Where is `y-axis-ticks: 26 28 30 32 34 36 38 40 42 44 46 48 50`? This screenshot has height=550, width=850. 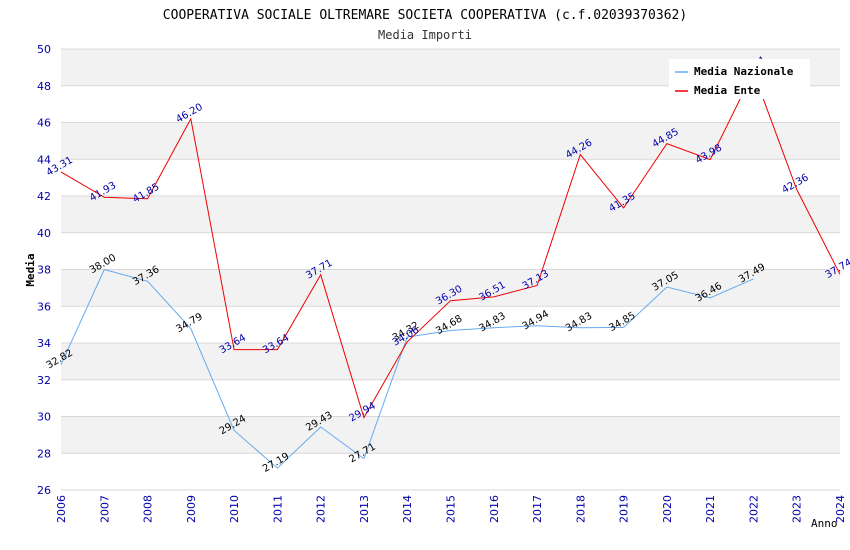 y-axis-ticks: 26 28 30 32 34 36 38 40 42 44 46 48 50 is located at coordinates (44, 270).